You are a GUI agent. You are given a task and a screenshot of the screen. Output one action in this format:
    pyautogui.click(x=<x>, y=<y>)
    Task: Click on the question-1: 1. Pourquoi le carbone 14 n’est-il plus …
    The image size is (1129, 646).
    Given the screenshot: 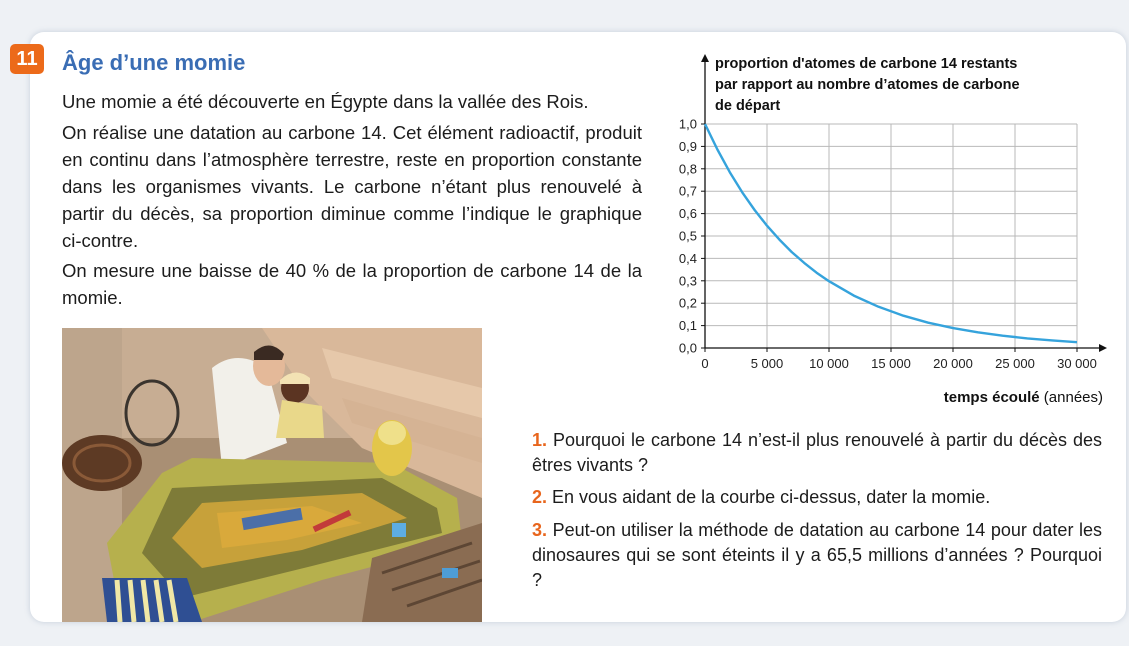 What is the action you would take?
    pyautogui.click(x=817, y=453)
    